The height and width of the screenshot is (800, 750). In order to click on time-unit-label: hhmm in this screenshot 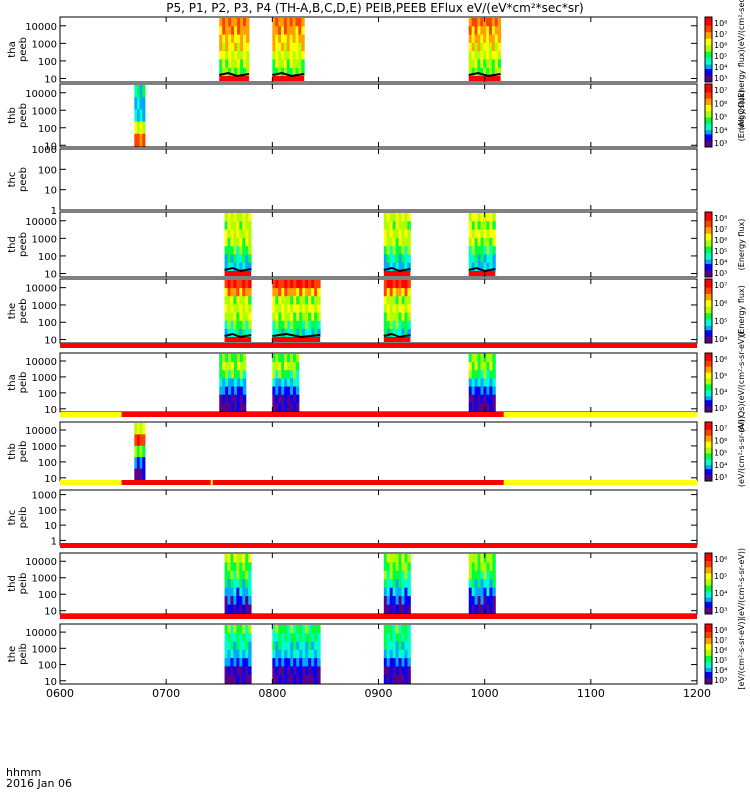, I will do `click(24, 772)`.